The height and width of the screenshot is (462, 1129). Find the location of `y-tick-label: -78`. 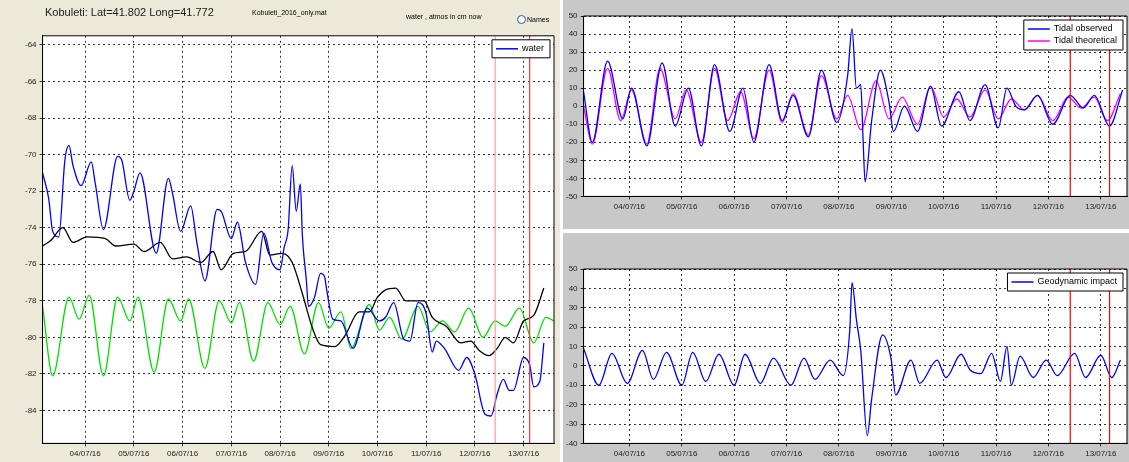

y-tick-label: -78 is located at coordinates (31, 301).